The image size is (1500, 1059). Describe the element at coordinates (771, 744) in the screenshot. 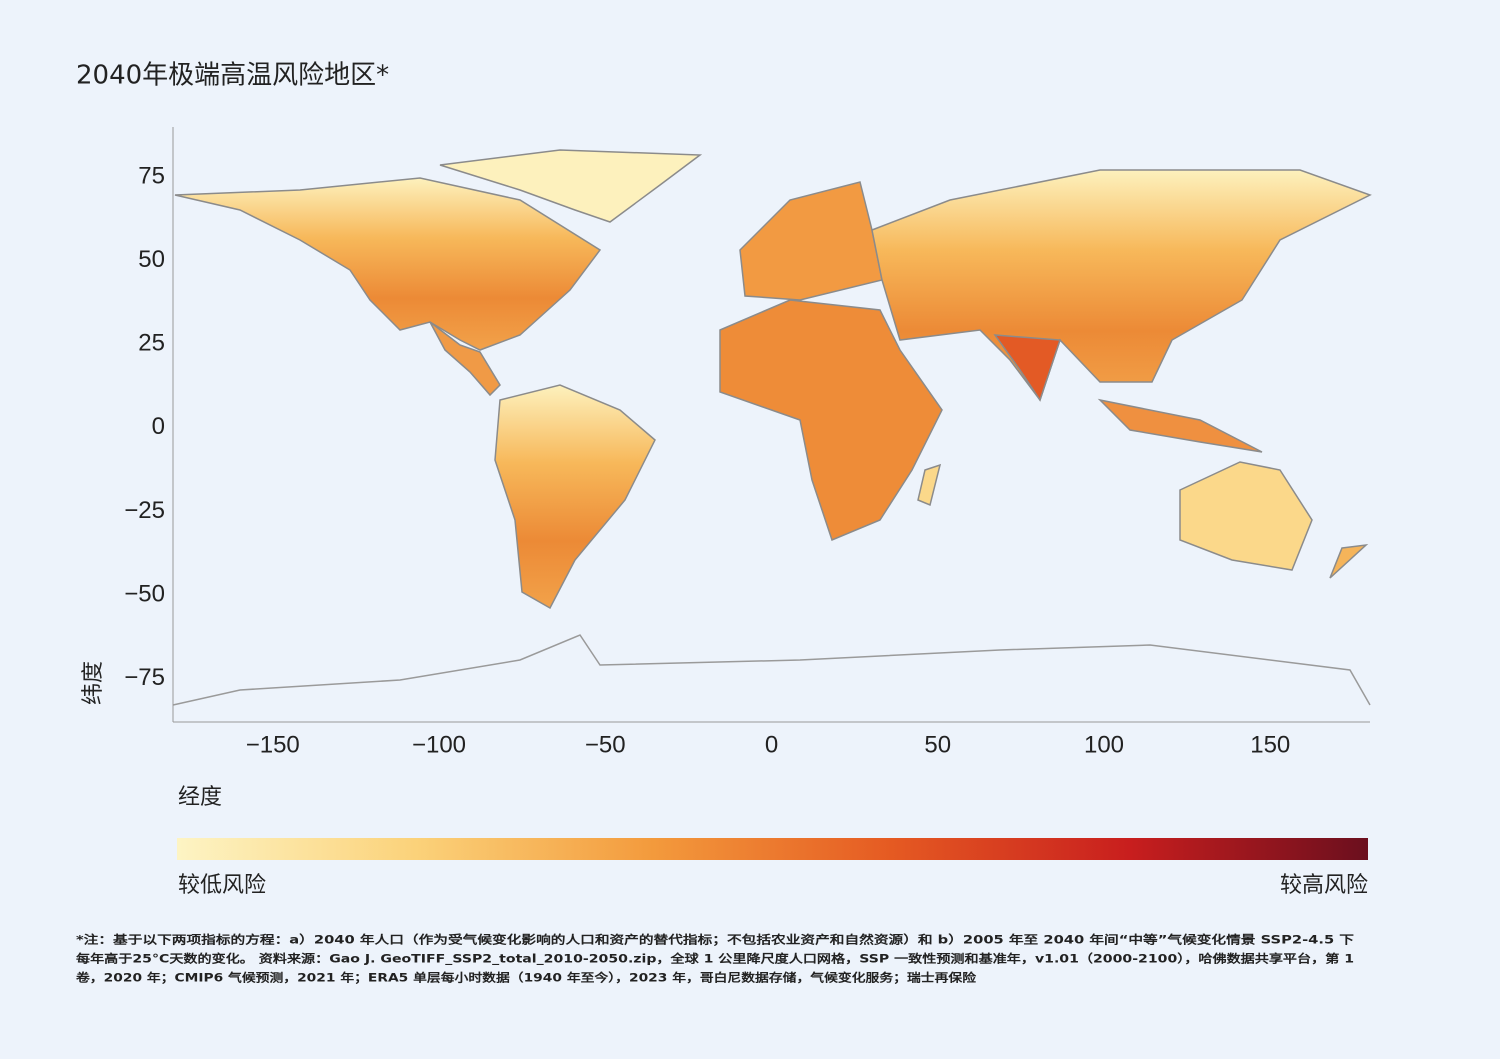

I see `x-tick-label: 0` at that location.